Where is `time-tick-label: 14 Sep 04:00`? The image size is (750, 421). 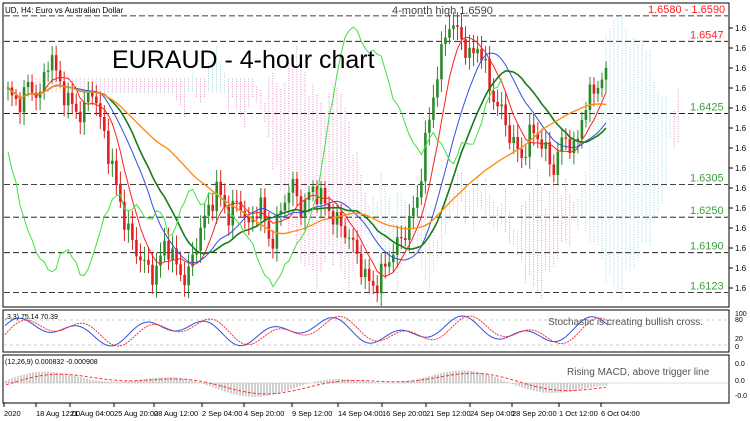 time-tick-label: 14 Sep 04:00 is located at coordinates (360, 413).